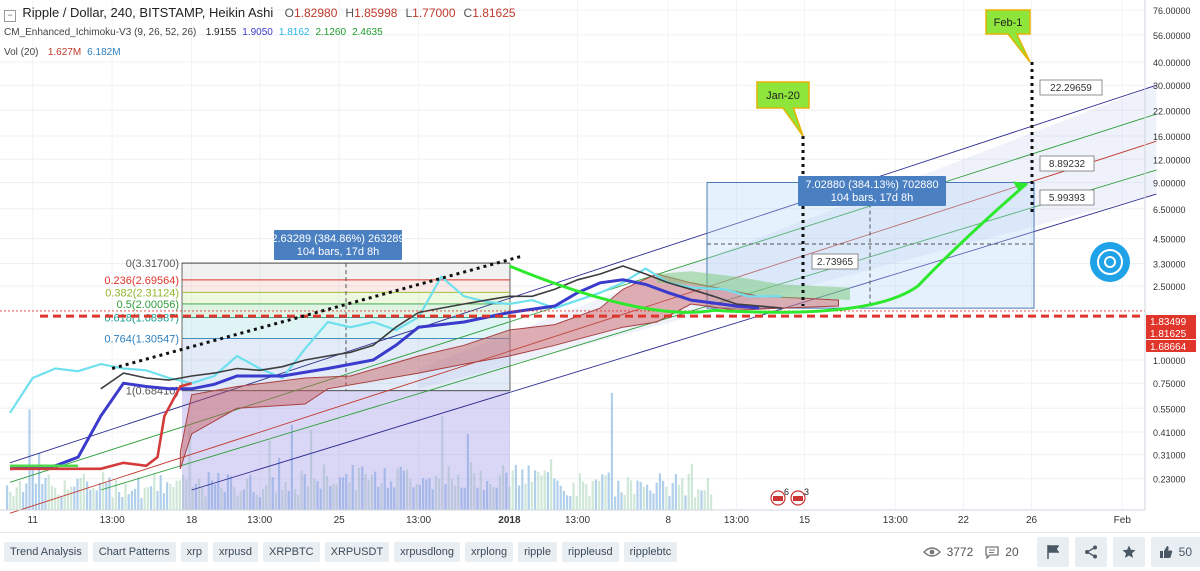 The height and width of the screenshot is (571, 1200). What do you see at coordinates (509, 520) in the screenshot?
I see `x-tick-label: 2018` at bounding box center [509, 520].